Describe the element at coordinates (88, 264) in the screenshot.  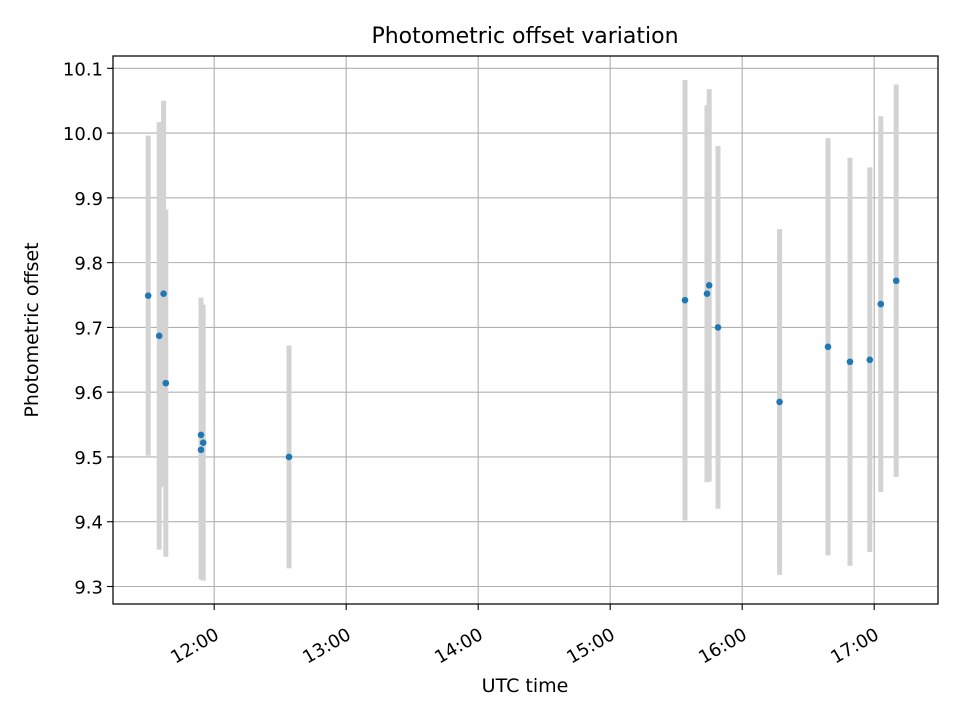
I see `y-tick-label: 9.8` at that location.